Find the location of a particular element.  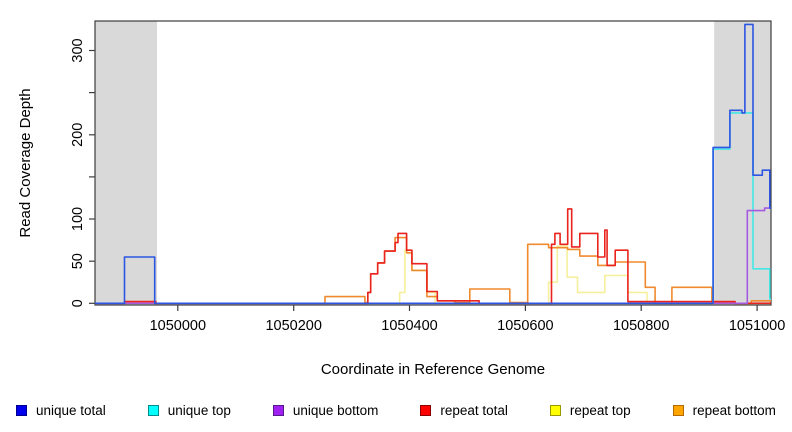

y-tick-label: 100 is located at coordinates (78, 219).